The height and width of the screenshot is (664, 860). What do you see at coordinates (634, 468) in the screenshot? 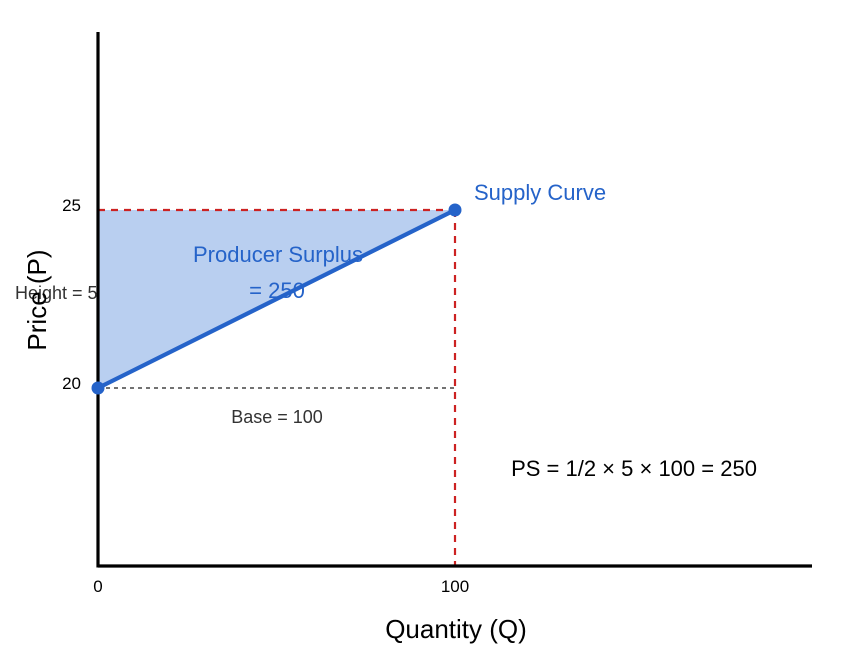
I see `formula-label: PS = 1/2 × 5 × 100 = 250` at bounding box center [634, 468].